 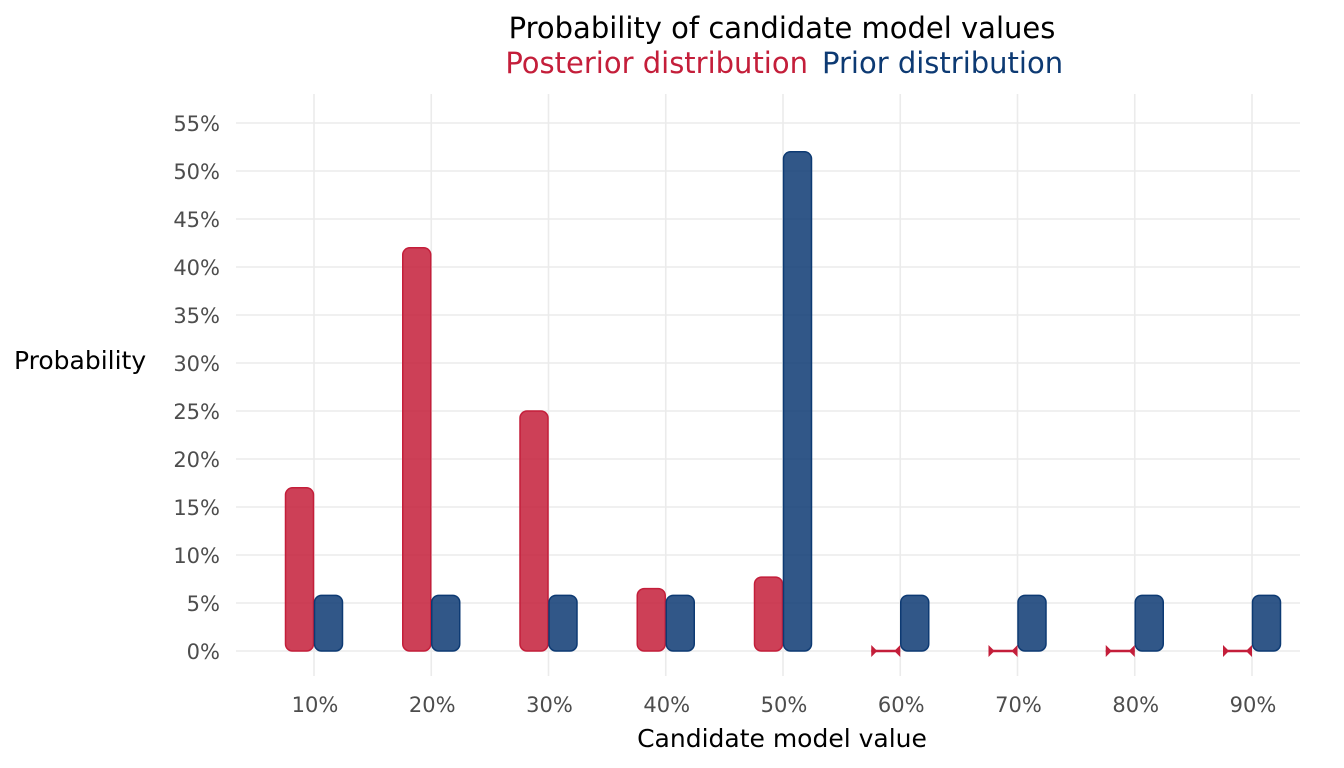 I want to click on x-tick-label: 90%, so click(x=1253, y=705).